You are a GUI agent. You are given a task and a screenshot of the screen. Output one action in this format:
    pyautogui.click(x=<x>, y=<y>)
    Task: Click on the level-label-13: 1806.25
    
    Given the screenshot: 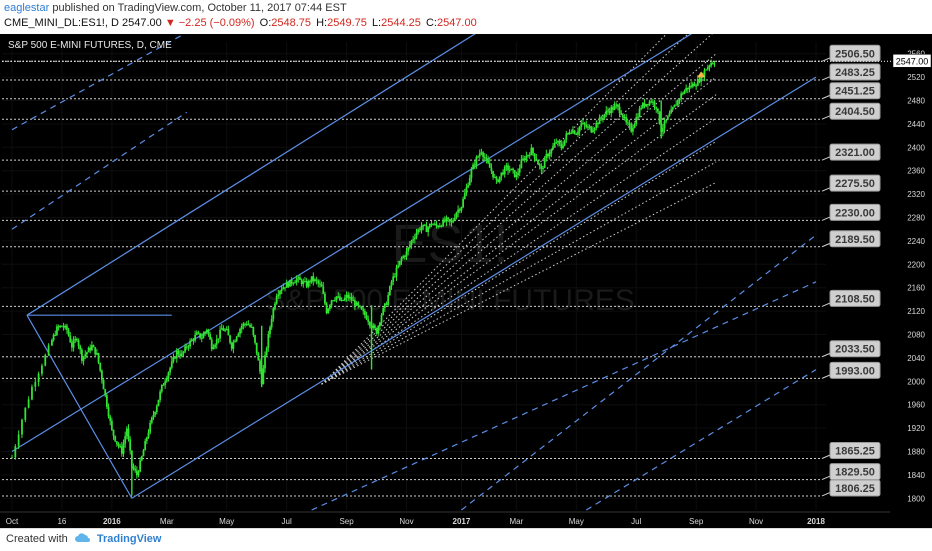 What is the action you would take?
    pyautogui.click(x=855, y=488)
    